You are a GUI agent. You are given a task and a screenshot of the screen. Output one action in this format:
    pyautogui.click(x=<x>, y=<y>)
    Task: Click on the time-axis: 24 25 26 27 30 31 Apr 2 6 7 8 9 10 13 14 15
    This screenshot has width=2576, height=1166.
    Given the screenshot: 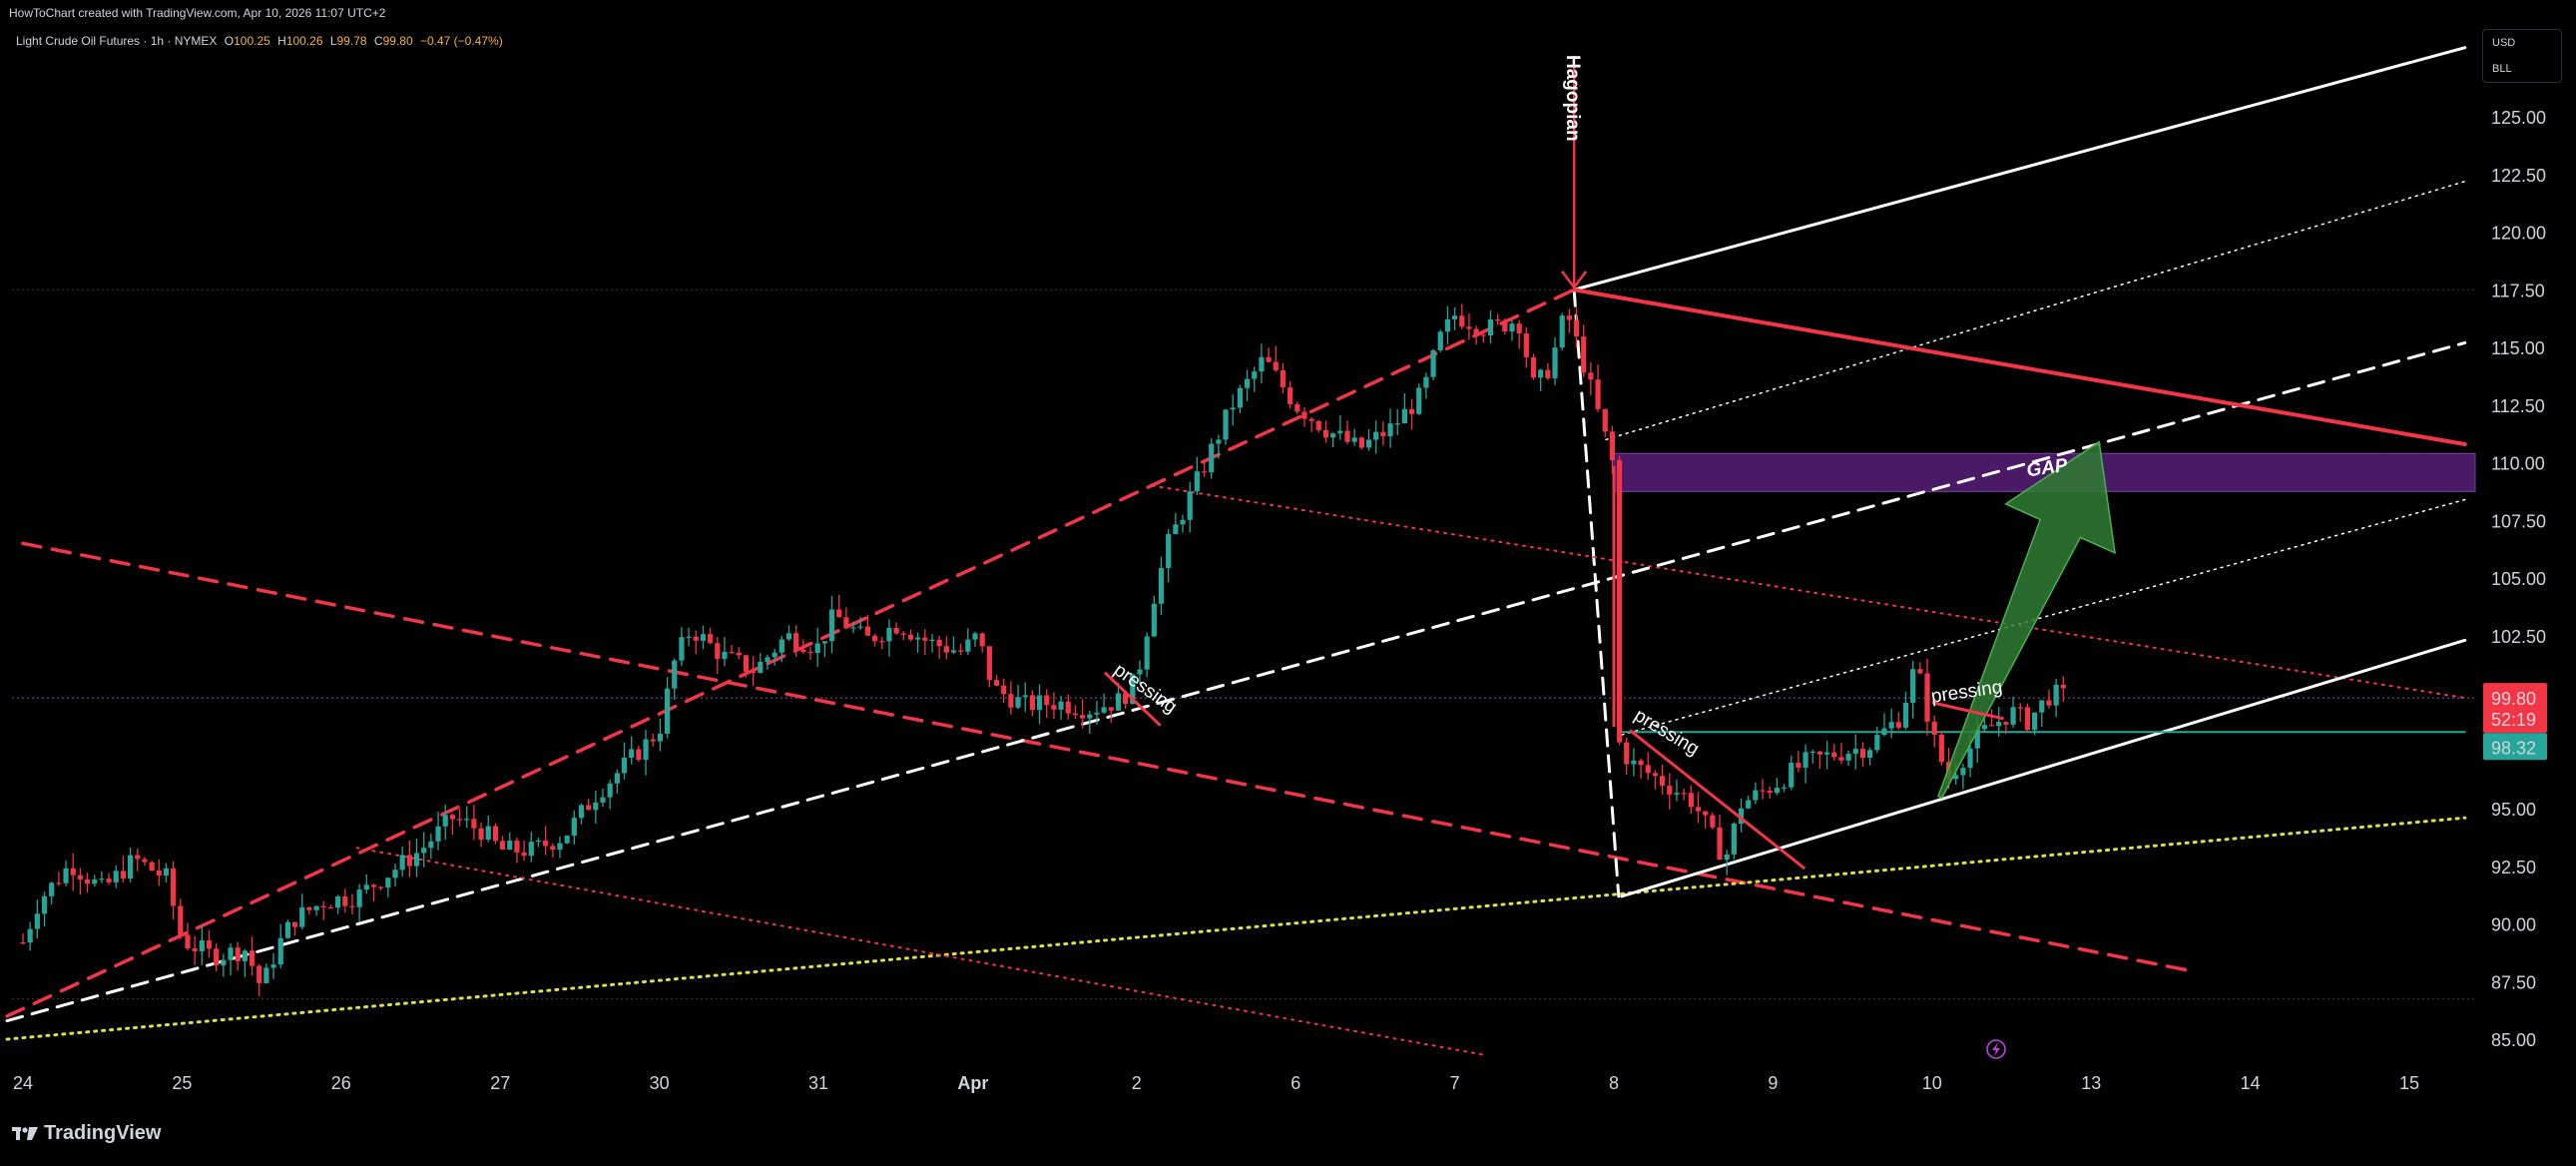 What is the action you would take?
    pyautogui.click(x=1216, y=1083)
    